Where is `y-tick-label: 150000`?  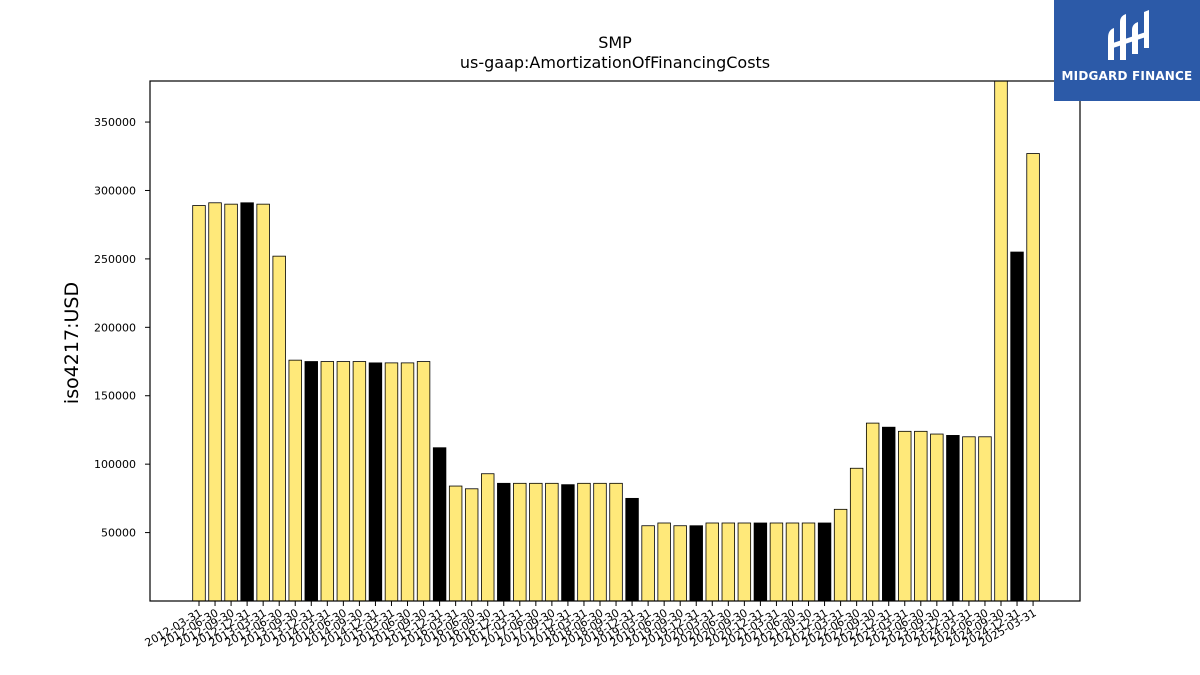 y-tick-label: 150000 is located at coordinates (115, 396).